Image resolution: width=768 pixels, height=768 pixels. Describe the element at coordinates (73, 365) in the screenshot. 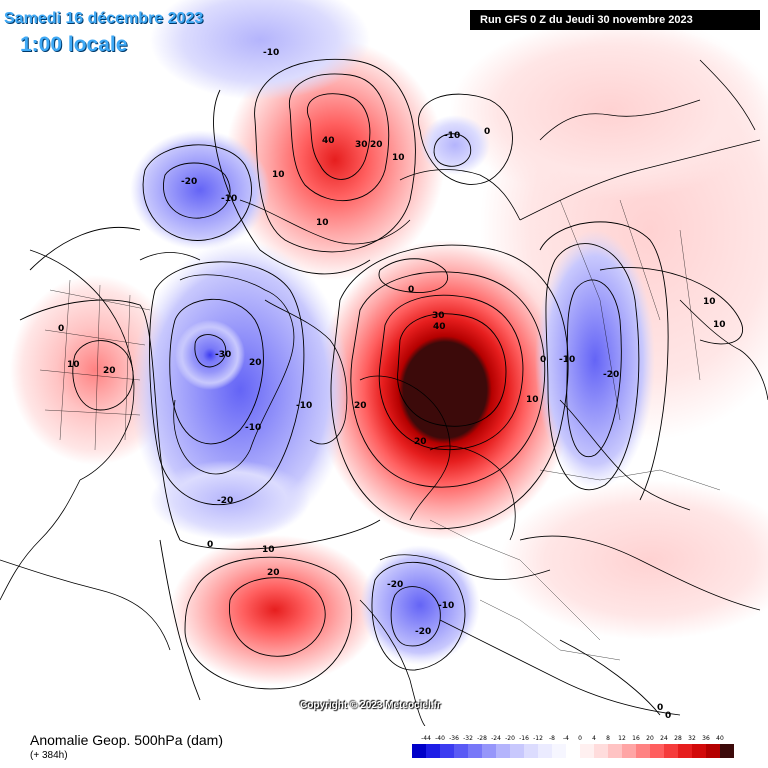

I see `contour-label-10-westcoast: 10` at that location.